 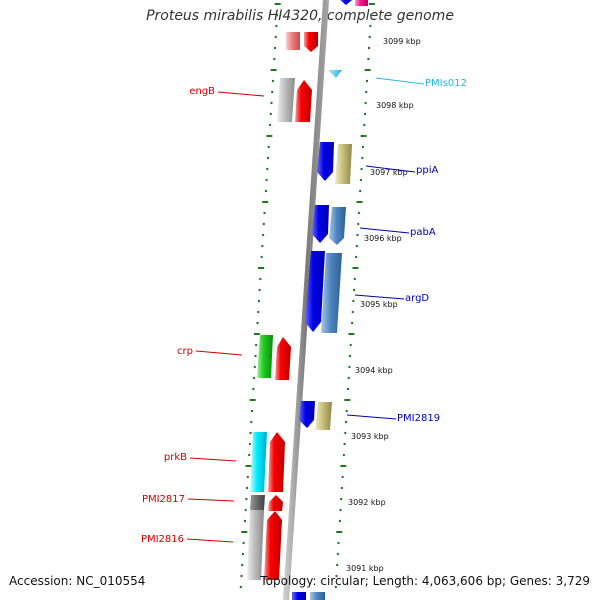 I want to click on scale-label-3095: 3095 kbp, so click(x=379, y=304).